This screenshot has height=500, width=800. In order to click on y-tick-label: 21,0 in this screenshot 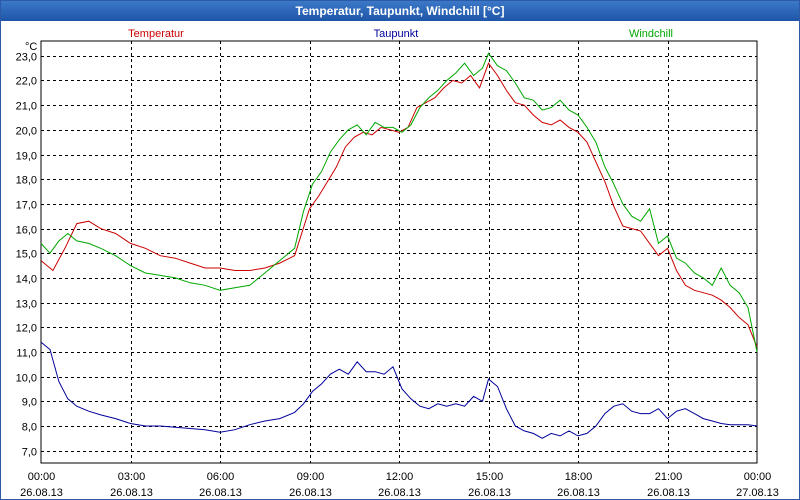, I will do `click(26, 107)`.